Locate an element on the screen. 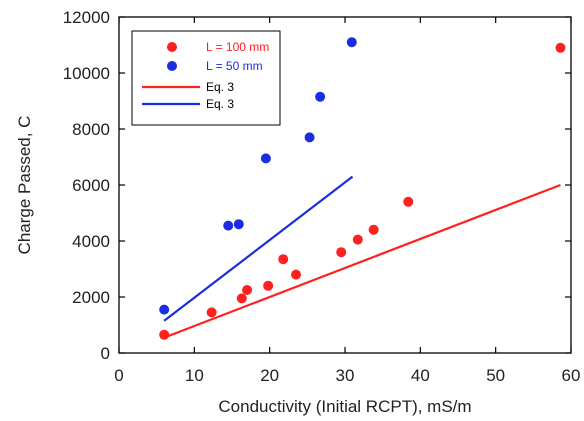 This screenshot has height=421, width=584. legend-box is located at coordinates (206, 78).